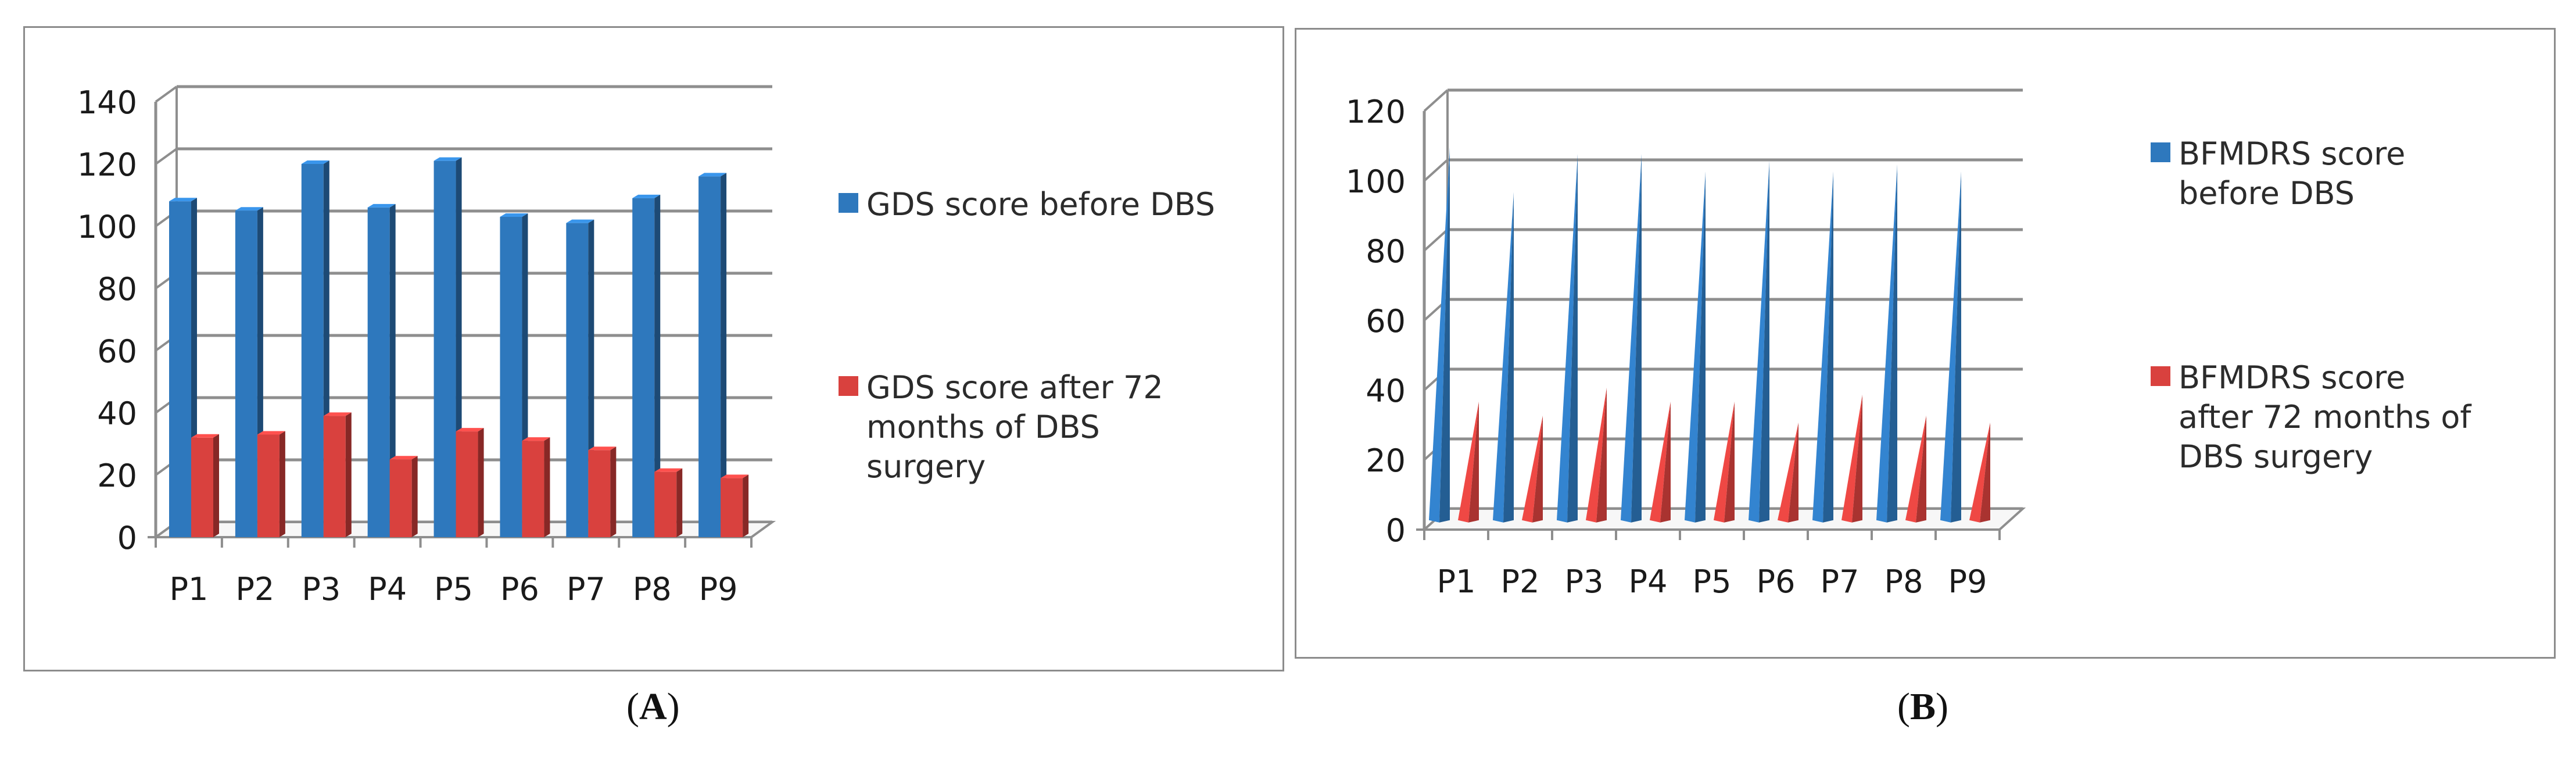 The height and width of the screenshot is (761, 2576). I want to click on x-tick-label: P7, so click(586, 589).